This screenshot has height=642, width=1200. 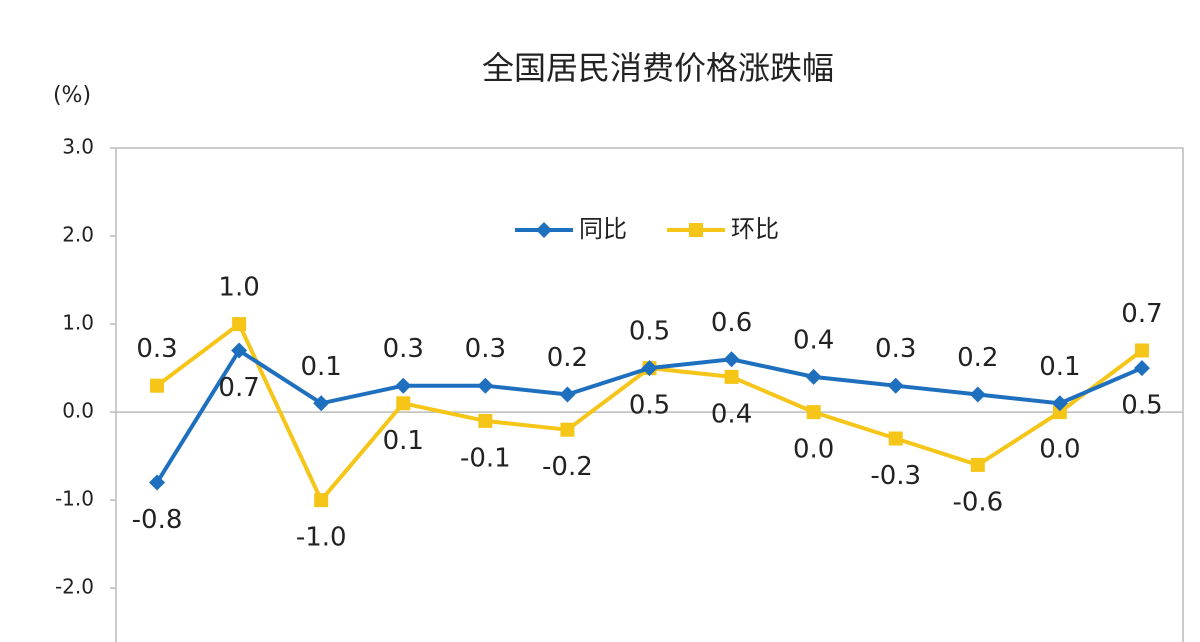 What do you see at coordinates (603, 229) in the screenshot?
I see `legend-label: 同比` at bounding box center [603, 229].